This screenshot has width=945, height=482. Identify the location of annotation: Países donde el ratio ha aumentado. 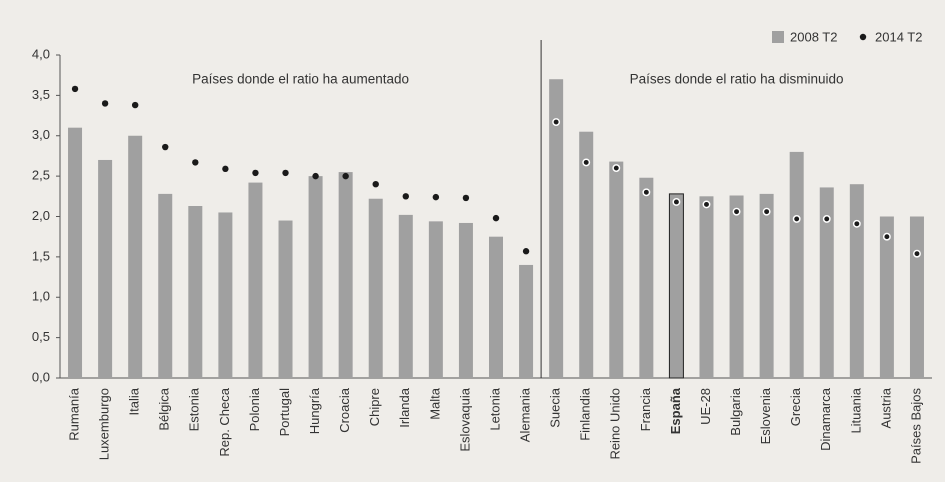
(300, 79).